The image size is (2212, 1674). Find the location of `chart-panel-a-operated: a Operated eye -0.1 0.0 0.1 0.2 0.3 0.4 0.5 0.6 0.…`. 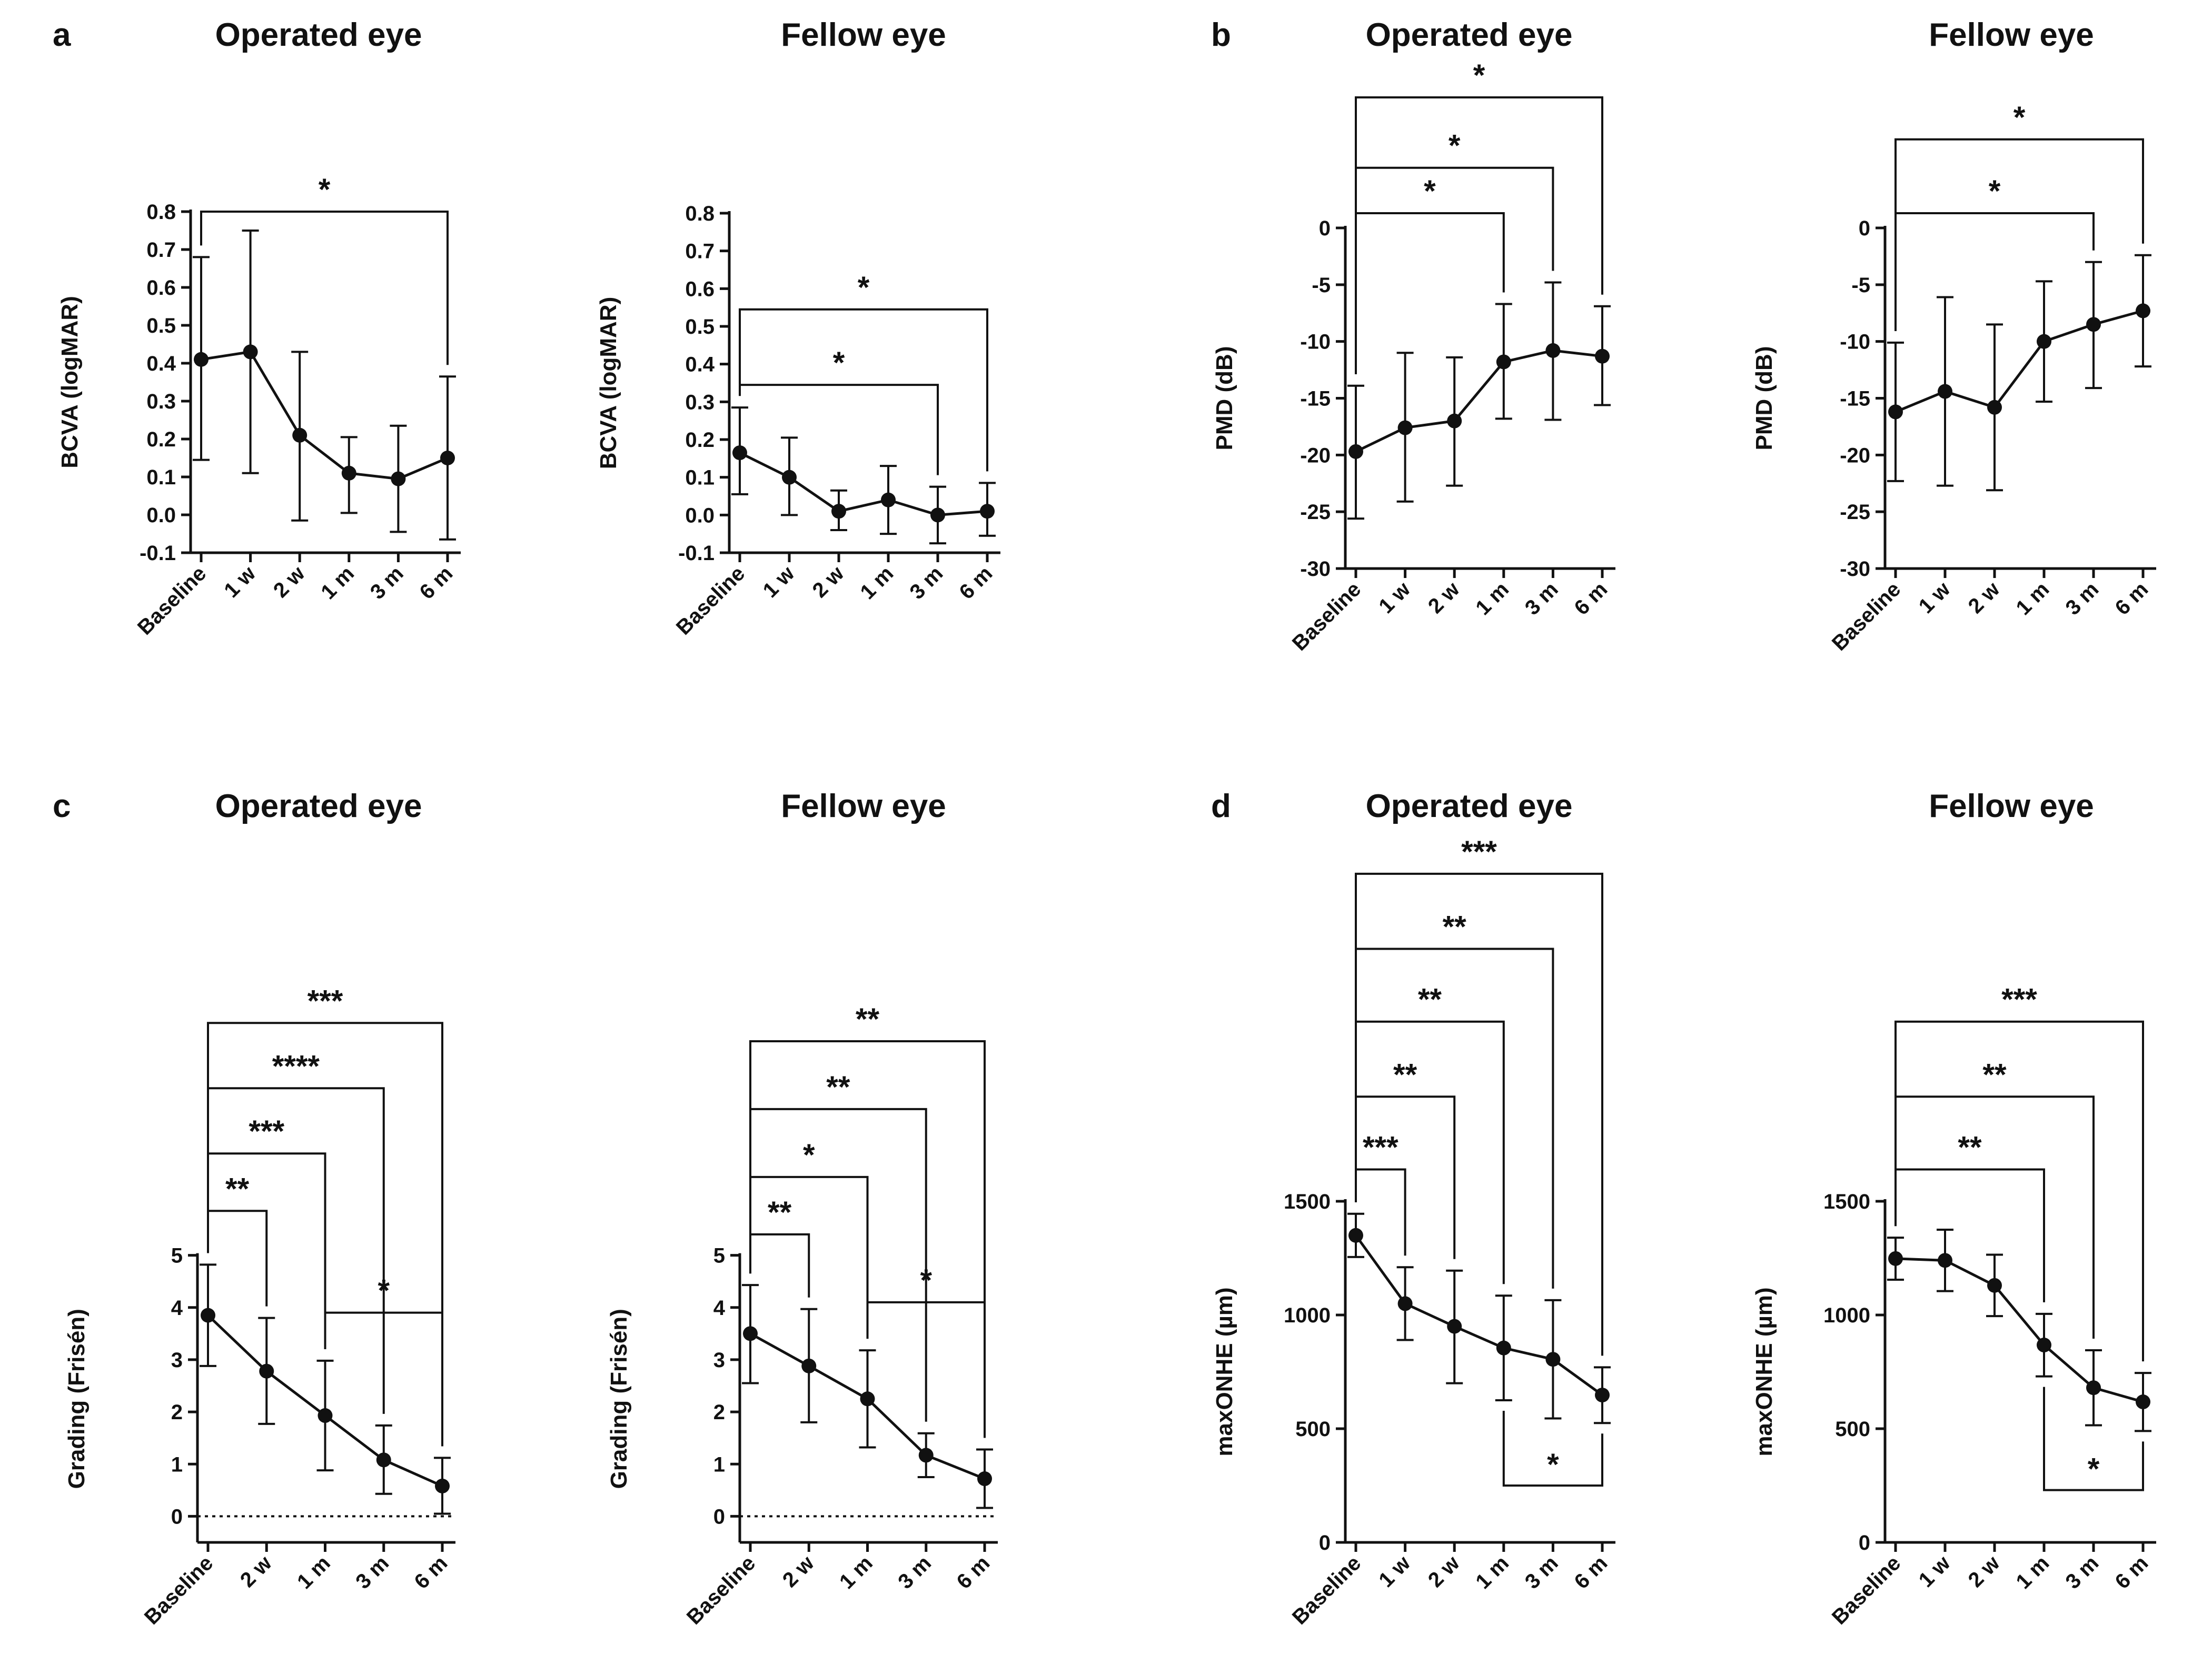

chart-panel-a-operated: a Operated eye -0.1 0.0 0.1 0.2 0.3 0.4 0.5 0.6 0.… is located at coordinates (257, 328).